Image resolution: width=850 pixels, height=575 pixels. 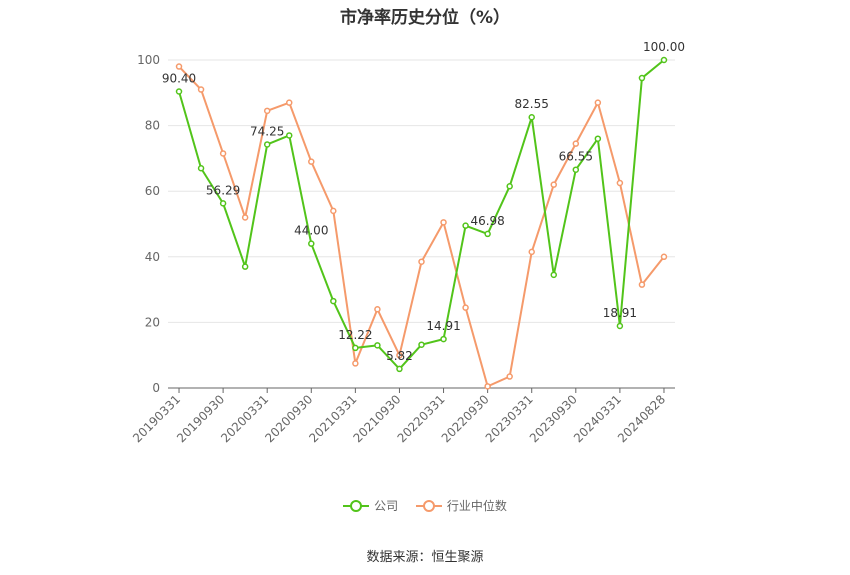 What do you see at coordinates (476, 506) in the screenshot?
I see `legend-label-industry-median: 行业中位数` at bounding box center [476, 506].